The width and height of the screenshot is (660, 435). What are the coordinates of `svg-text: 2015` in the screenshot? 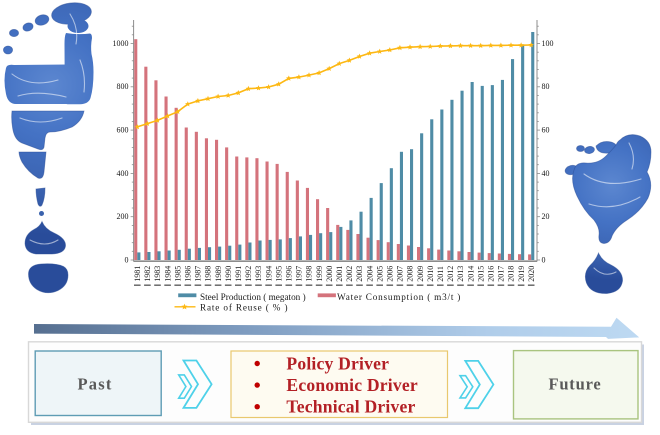 It's located at (480, 274).